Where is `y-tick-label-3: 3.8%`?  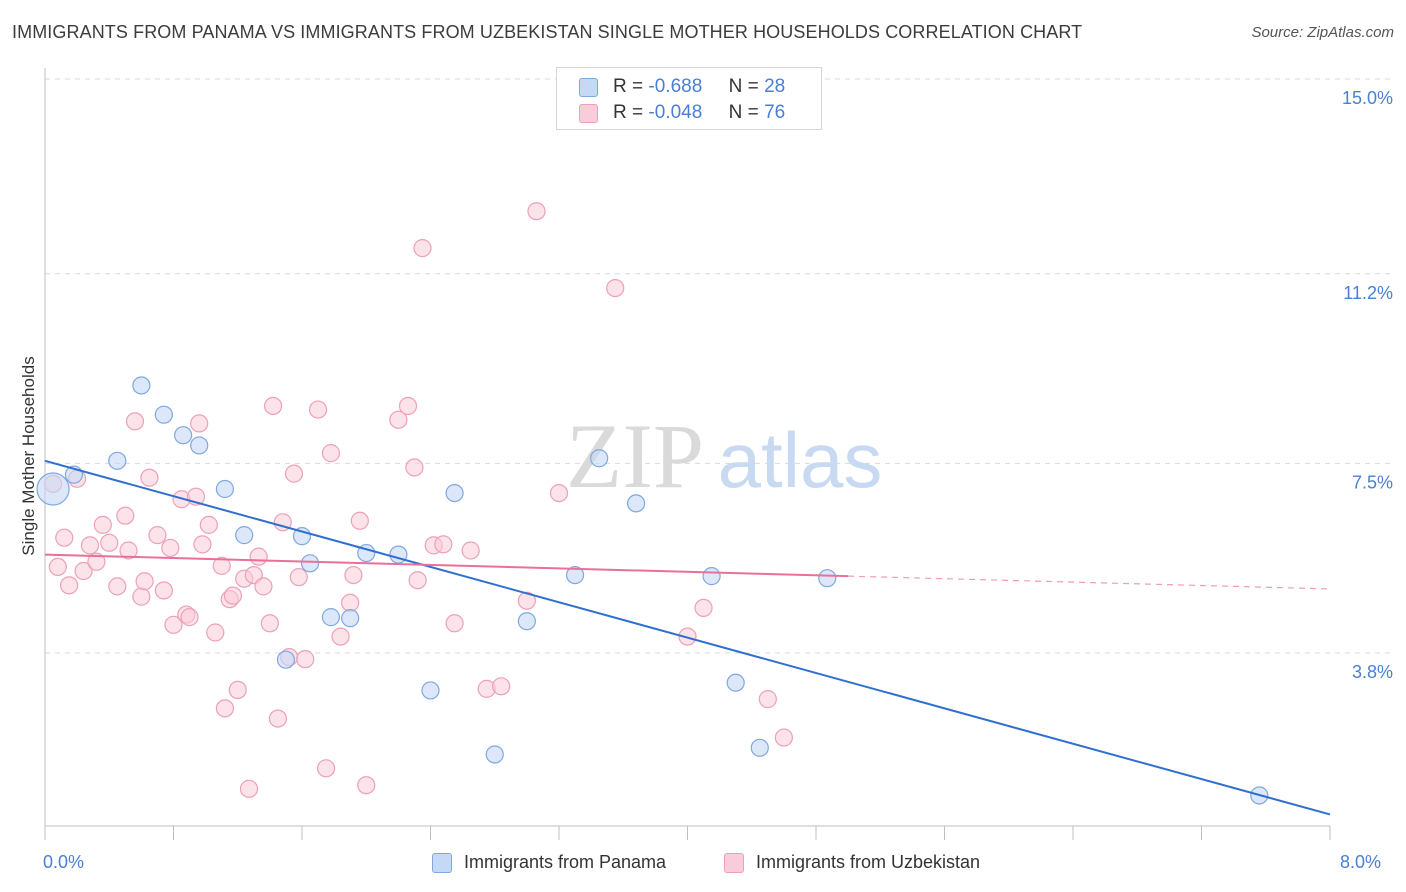 y-tick-label-3: 3.8% is located at coordinates (1372, 672).